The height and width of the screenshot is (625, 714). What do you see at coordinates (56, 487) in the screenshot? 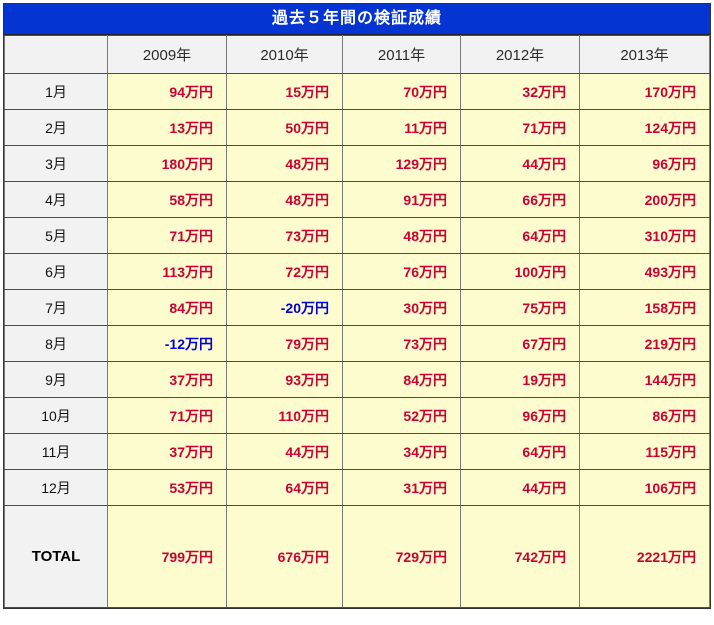
I see `month-label: 12月` at bounding box center [56, 487].